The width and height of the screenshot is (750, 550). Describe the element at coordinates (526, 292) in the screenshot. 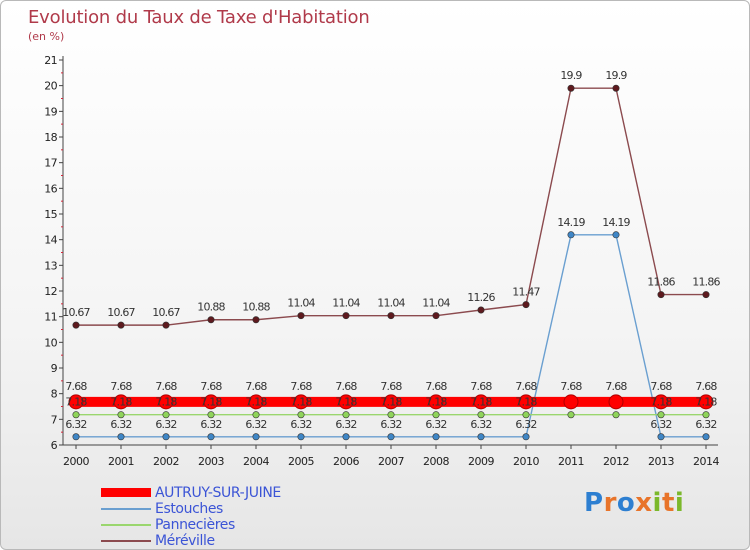

I see `data-label: 11.47` at that location.